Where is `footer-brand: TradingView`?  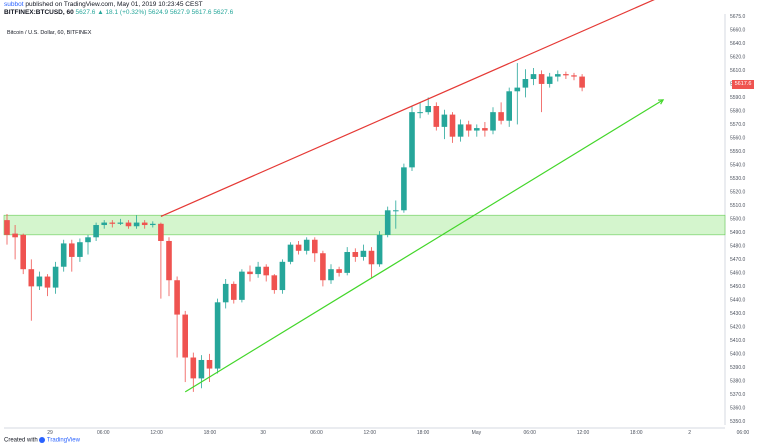
footer-brand: TradingView is located at coordinates (63, 440).